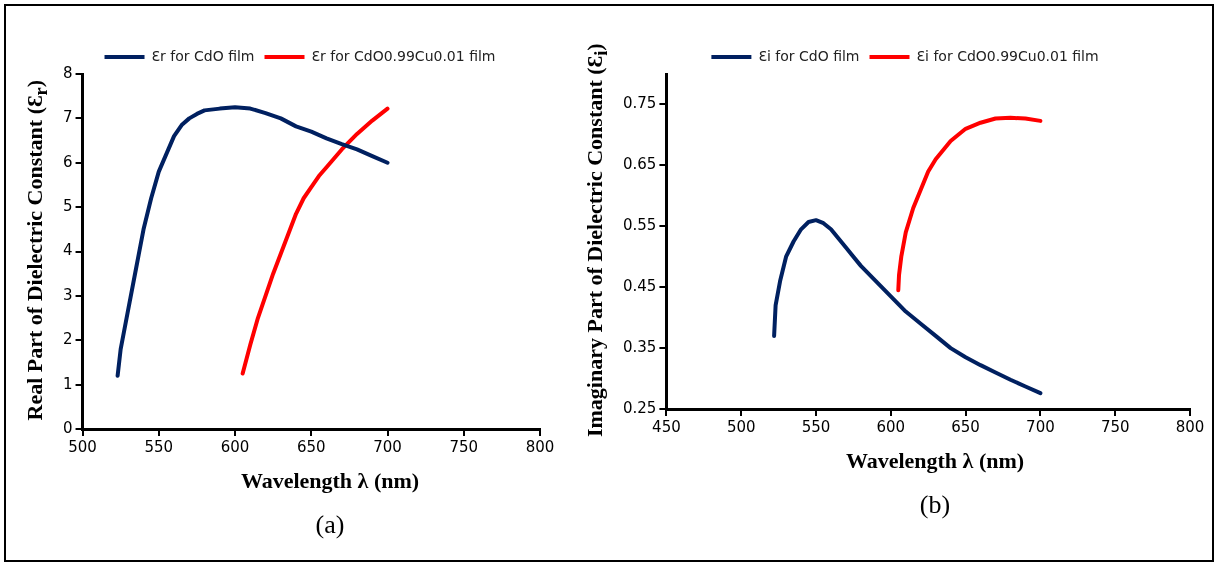  What do you see at coordinates (1007, 55) in the screenshot?
I see `legend-label: Ɛi for CdO0.99Cu0.01 film` at bounding box center [1007, 55].